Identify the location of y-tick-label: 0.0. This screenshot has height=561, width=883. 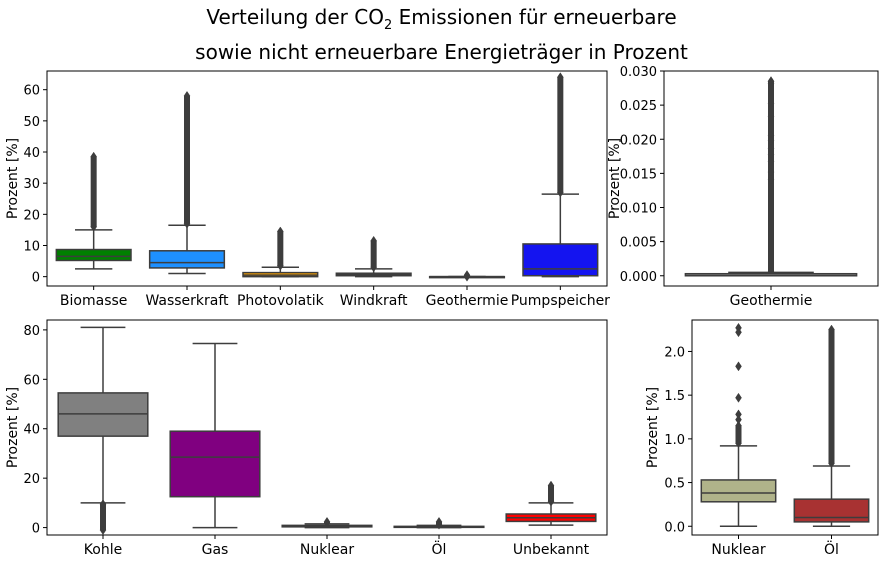
(674, 527).